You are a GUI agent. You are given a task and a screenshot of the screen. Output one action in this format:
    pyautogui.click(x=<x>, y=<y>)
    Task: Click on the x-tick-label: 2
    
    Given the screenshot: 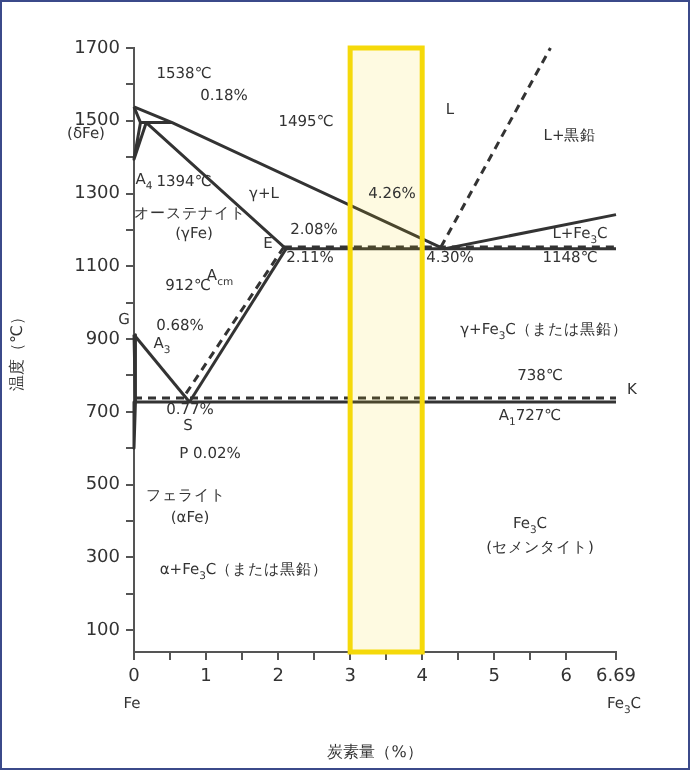 What is the action you would take?
    pyautogui.click(x=278, y=677)
    